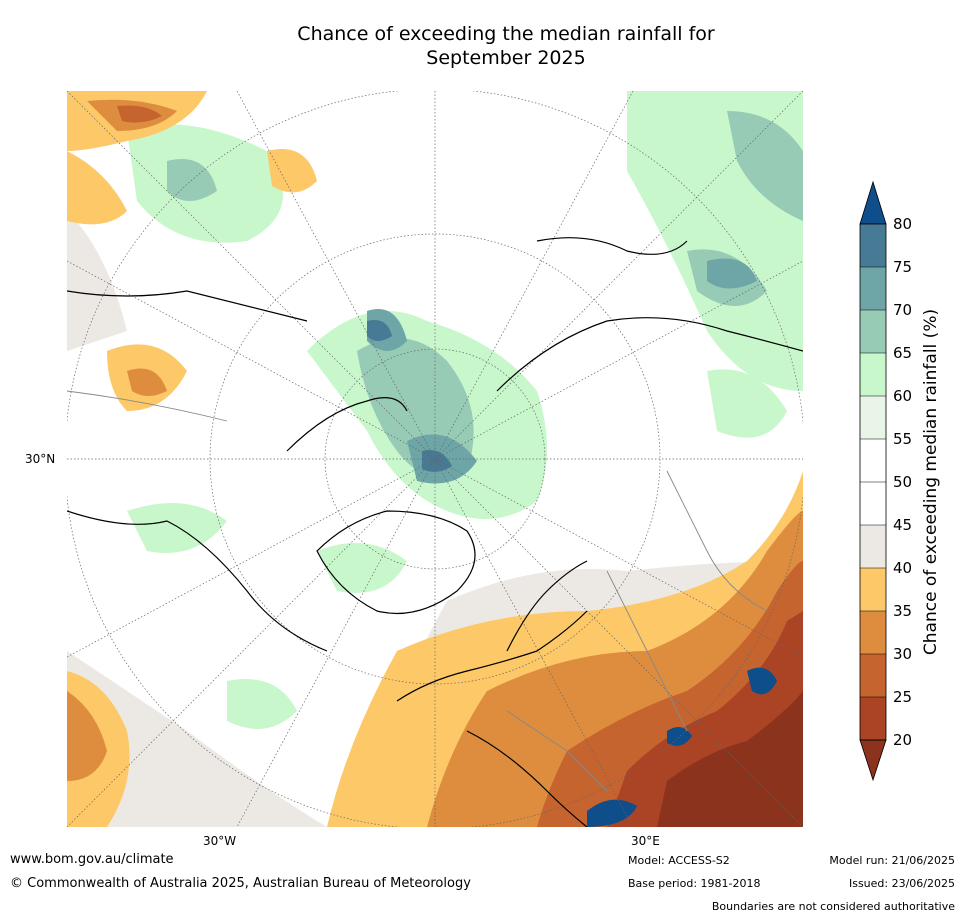 The width and height of the screenshot is (965, 919). Describe the element at coordinates (649, 354) in the screenshot. I see `siberia-coast` at that location.